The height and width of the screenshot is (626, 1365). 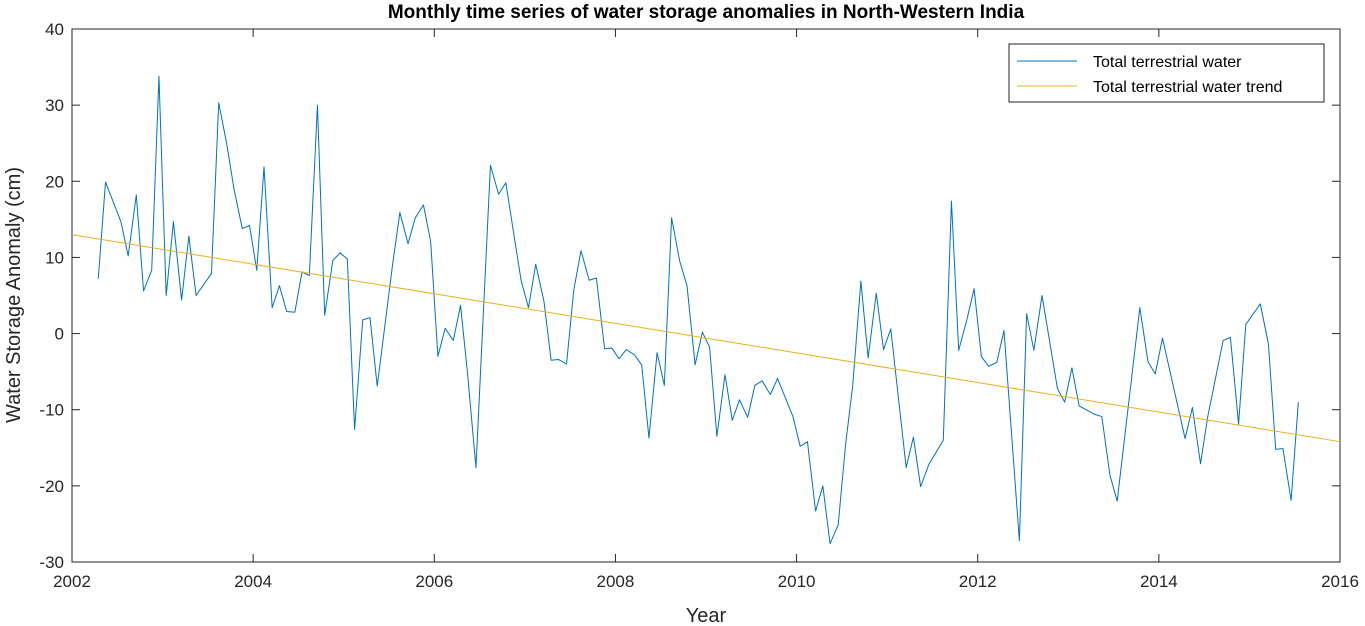 What do you see at coordinates (54, 29) in the screenshot?
I see `y-tick-label: 40` at bounding box center [54, 29].